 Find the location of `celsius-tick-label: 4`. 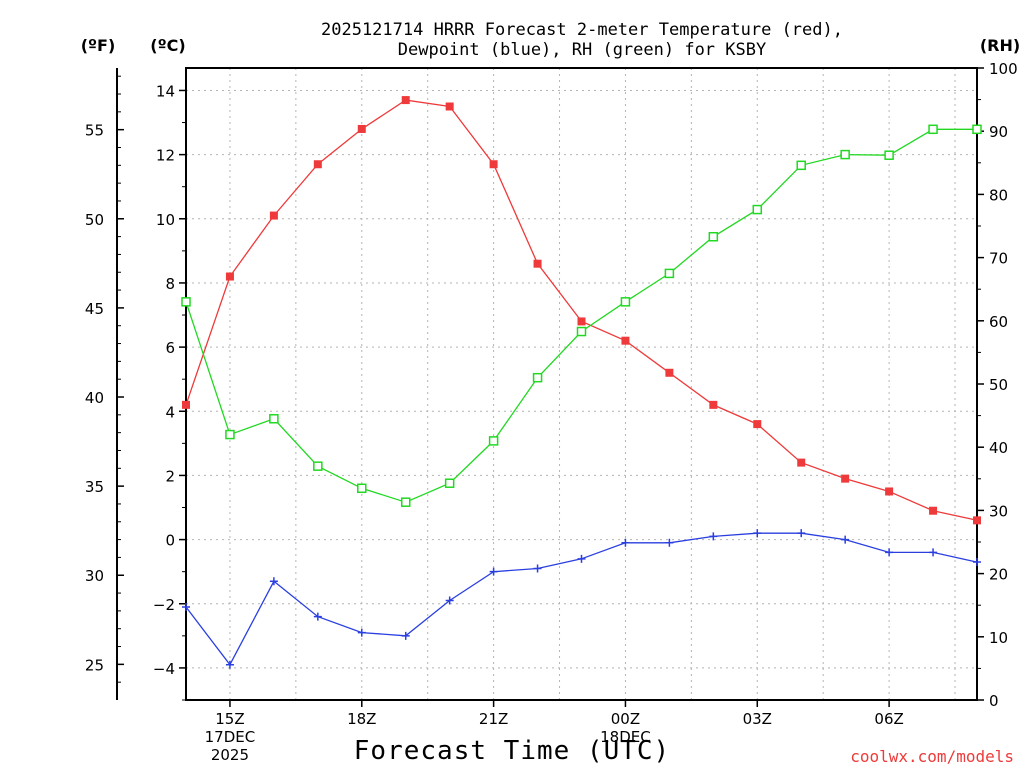

celsius-tick-label: 4 is located at coordinates (170, 412).